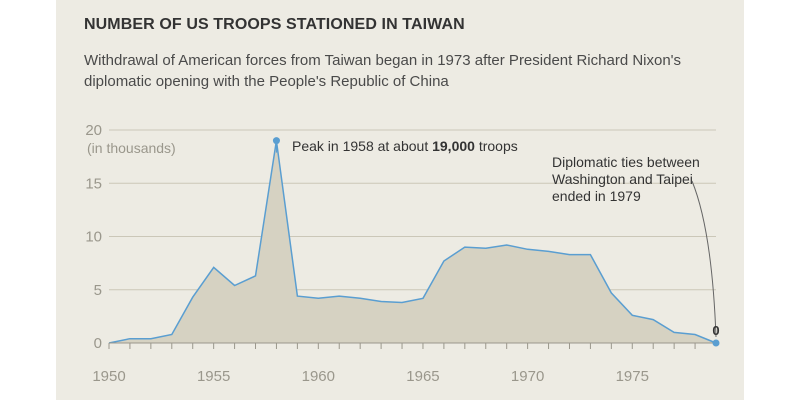  What do you see at coordinates (422, 376) in the screenshot?
I see `x-tick-label-1965: 1965` at bounding box center [422, 376].